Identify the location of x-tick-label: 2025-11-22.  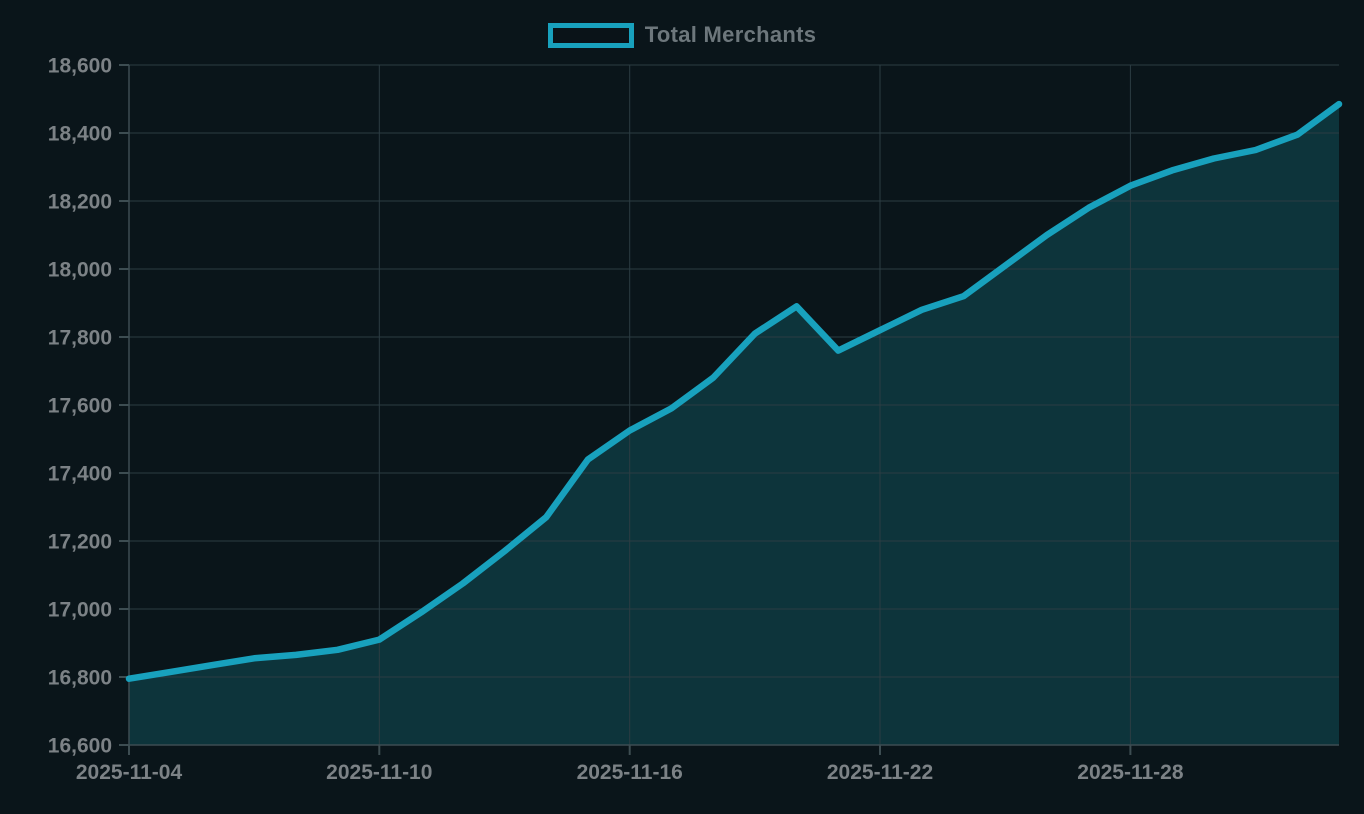
(880, 772).